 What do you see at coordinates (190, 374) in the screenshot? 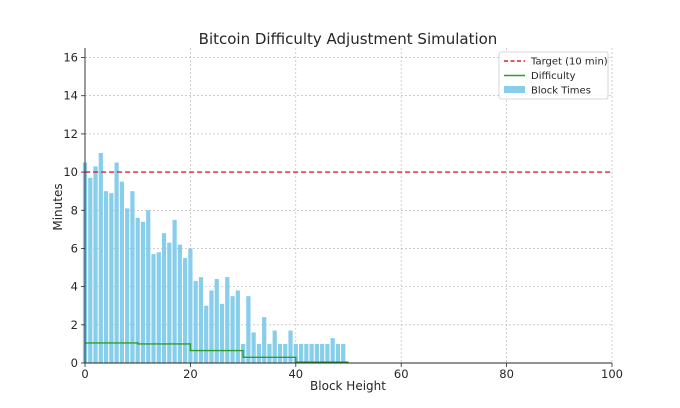
I see `x-tick-label: 20` at bounding box center [190, 374].